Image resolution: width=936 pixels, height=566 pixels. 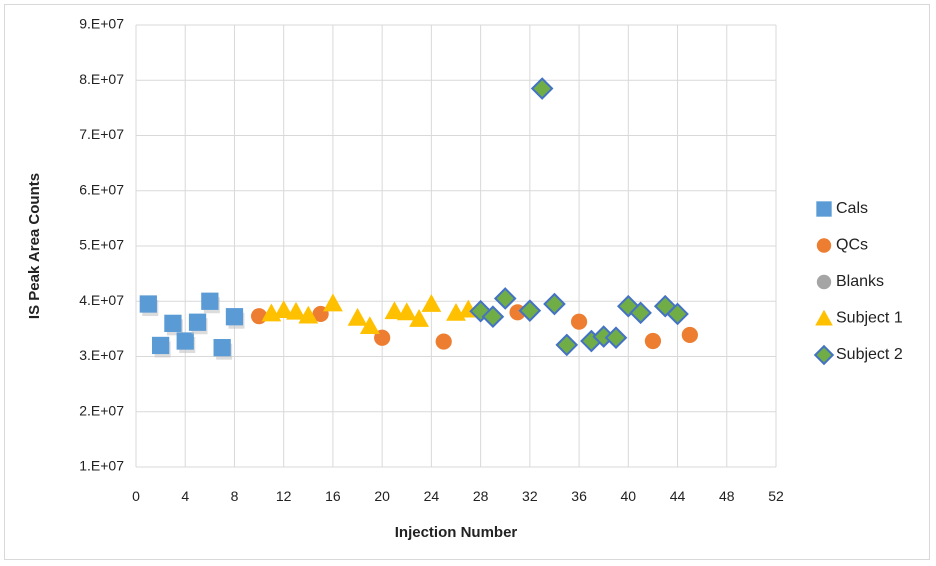 I want to click on y-axis-title: IS Peak Area Counts, so click(x=34, y=246).